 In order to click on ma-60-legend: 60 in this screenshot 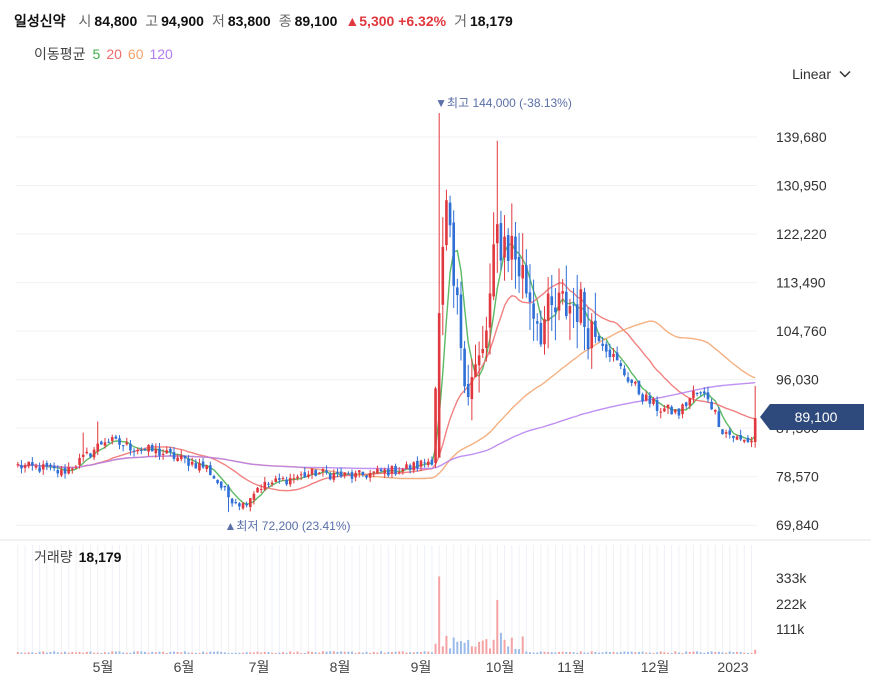, I will do `click(135, 54)`.